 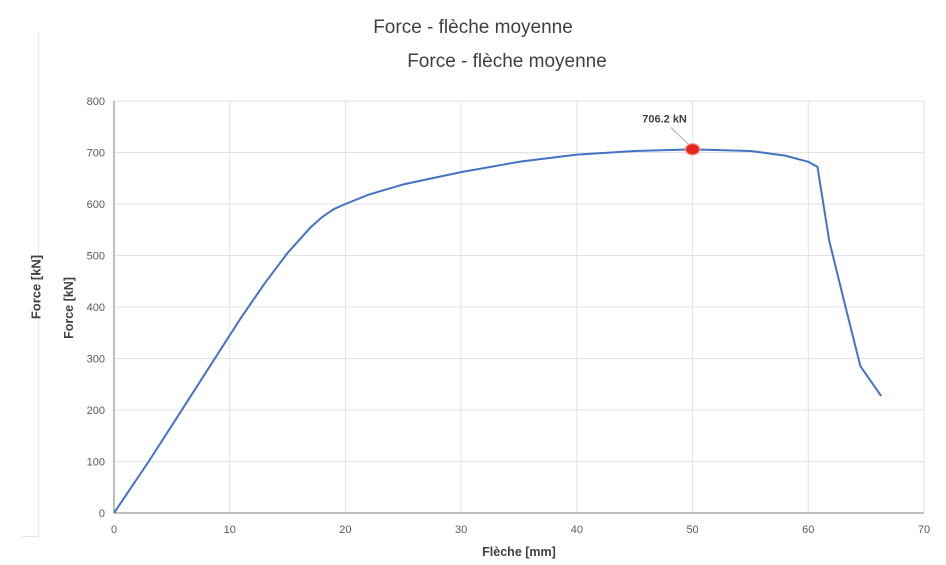 What do you see at coordinates (69, 308) in the screenshot?
I see `y-axis-label: Force [kN]` at bounding box center [69, 308].